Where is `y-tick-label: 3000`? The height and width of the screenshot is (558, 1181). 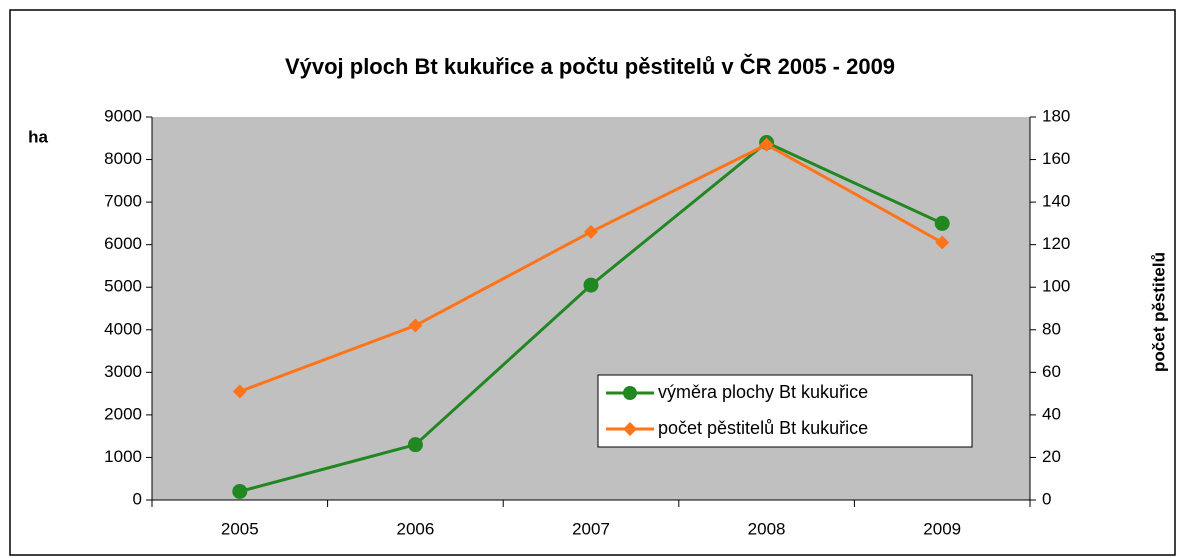 y-tick-label: 3000 is located at coordinates (123, 371).